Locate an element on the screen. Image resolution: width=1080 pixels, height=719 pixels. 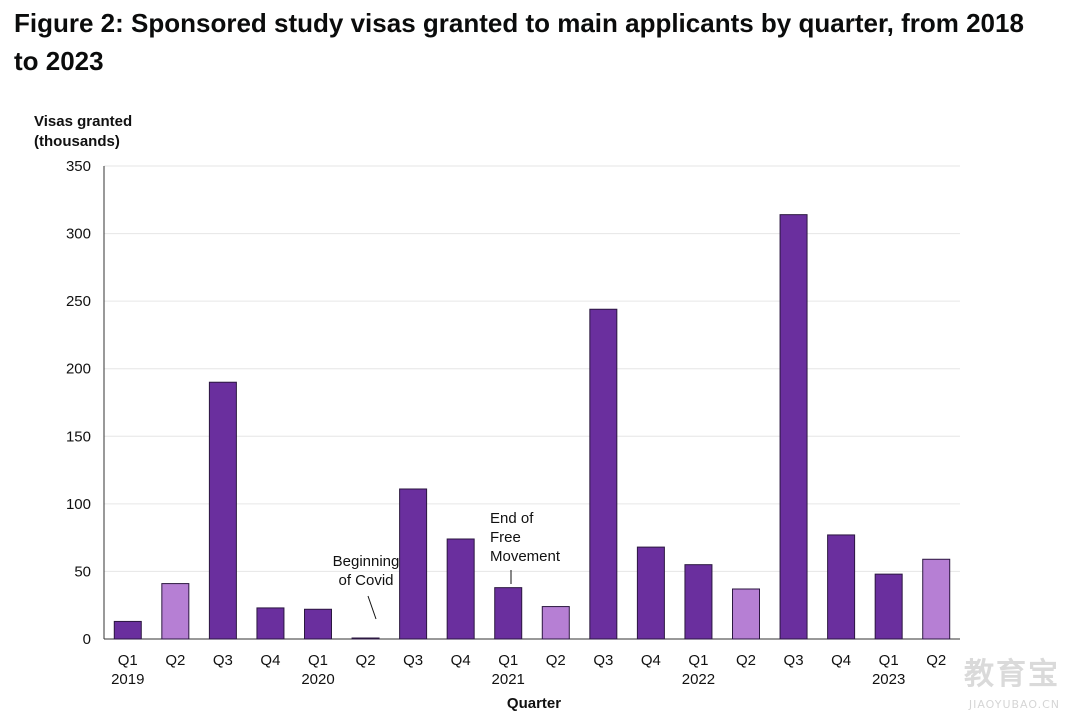
y-tick-label: 300 is located at coordinates (78, 234).